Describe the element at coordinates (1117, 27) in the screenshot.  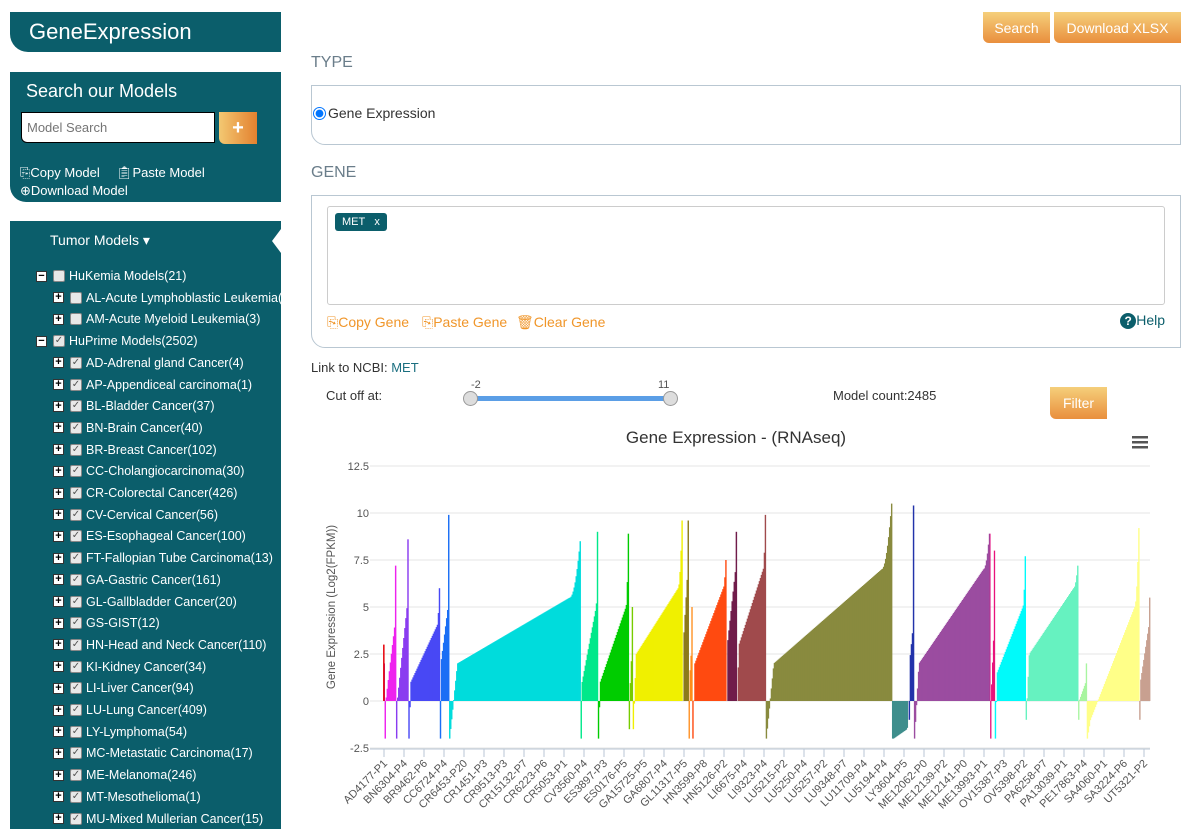
I see `download-xlsx-button: Download XLSX` at that location.